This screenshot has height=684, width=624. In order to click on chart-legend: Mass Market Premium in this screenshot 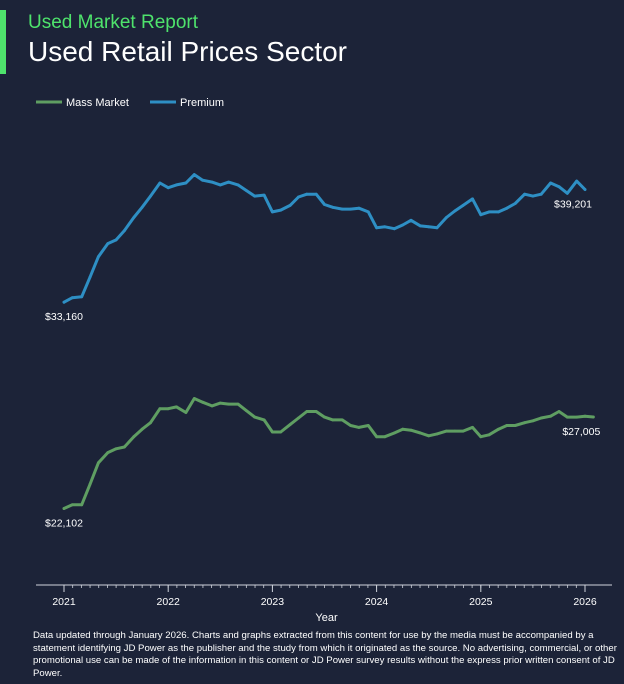, I will do `click(130, 103)`.